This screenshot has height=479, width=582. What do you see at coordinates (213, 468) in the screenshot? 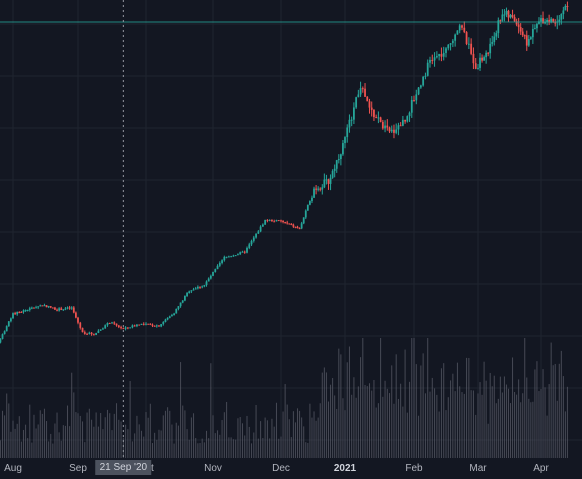
I see `x-tick-label: Nov` at bounding box center [213, 468].